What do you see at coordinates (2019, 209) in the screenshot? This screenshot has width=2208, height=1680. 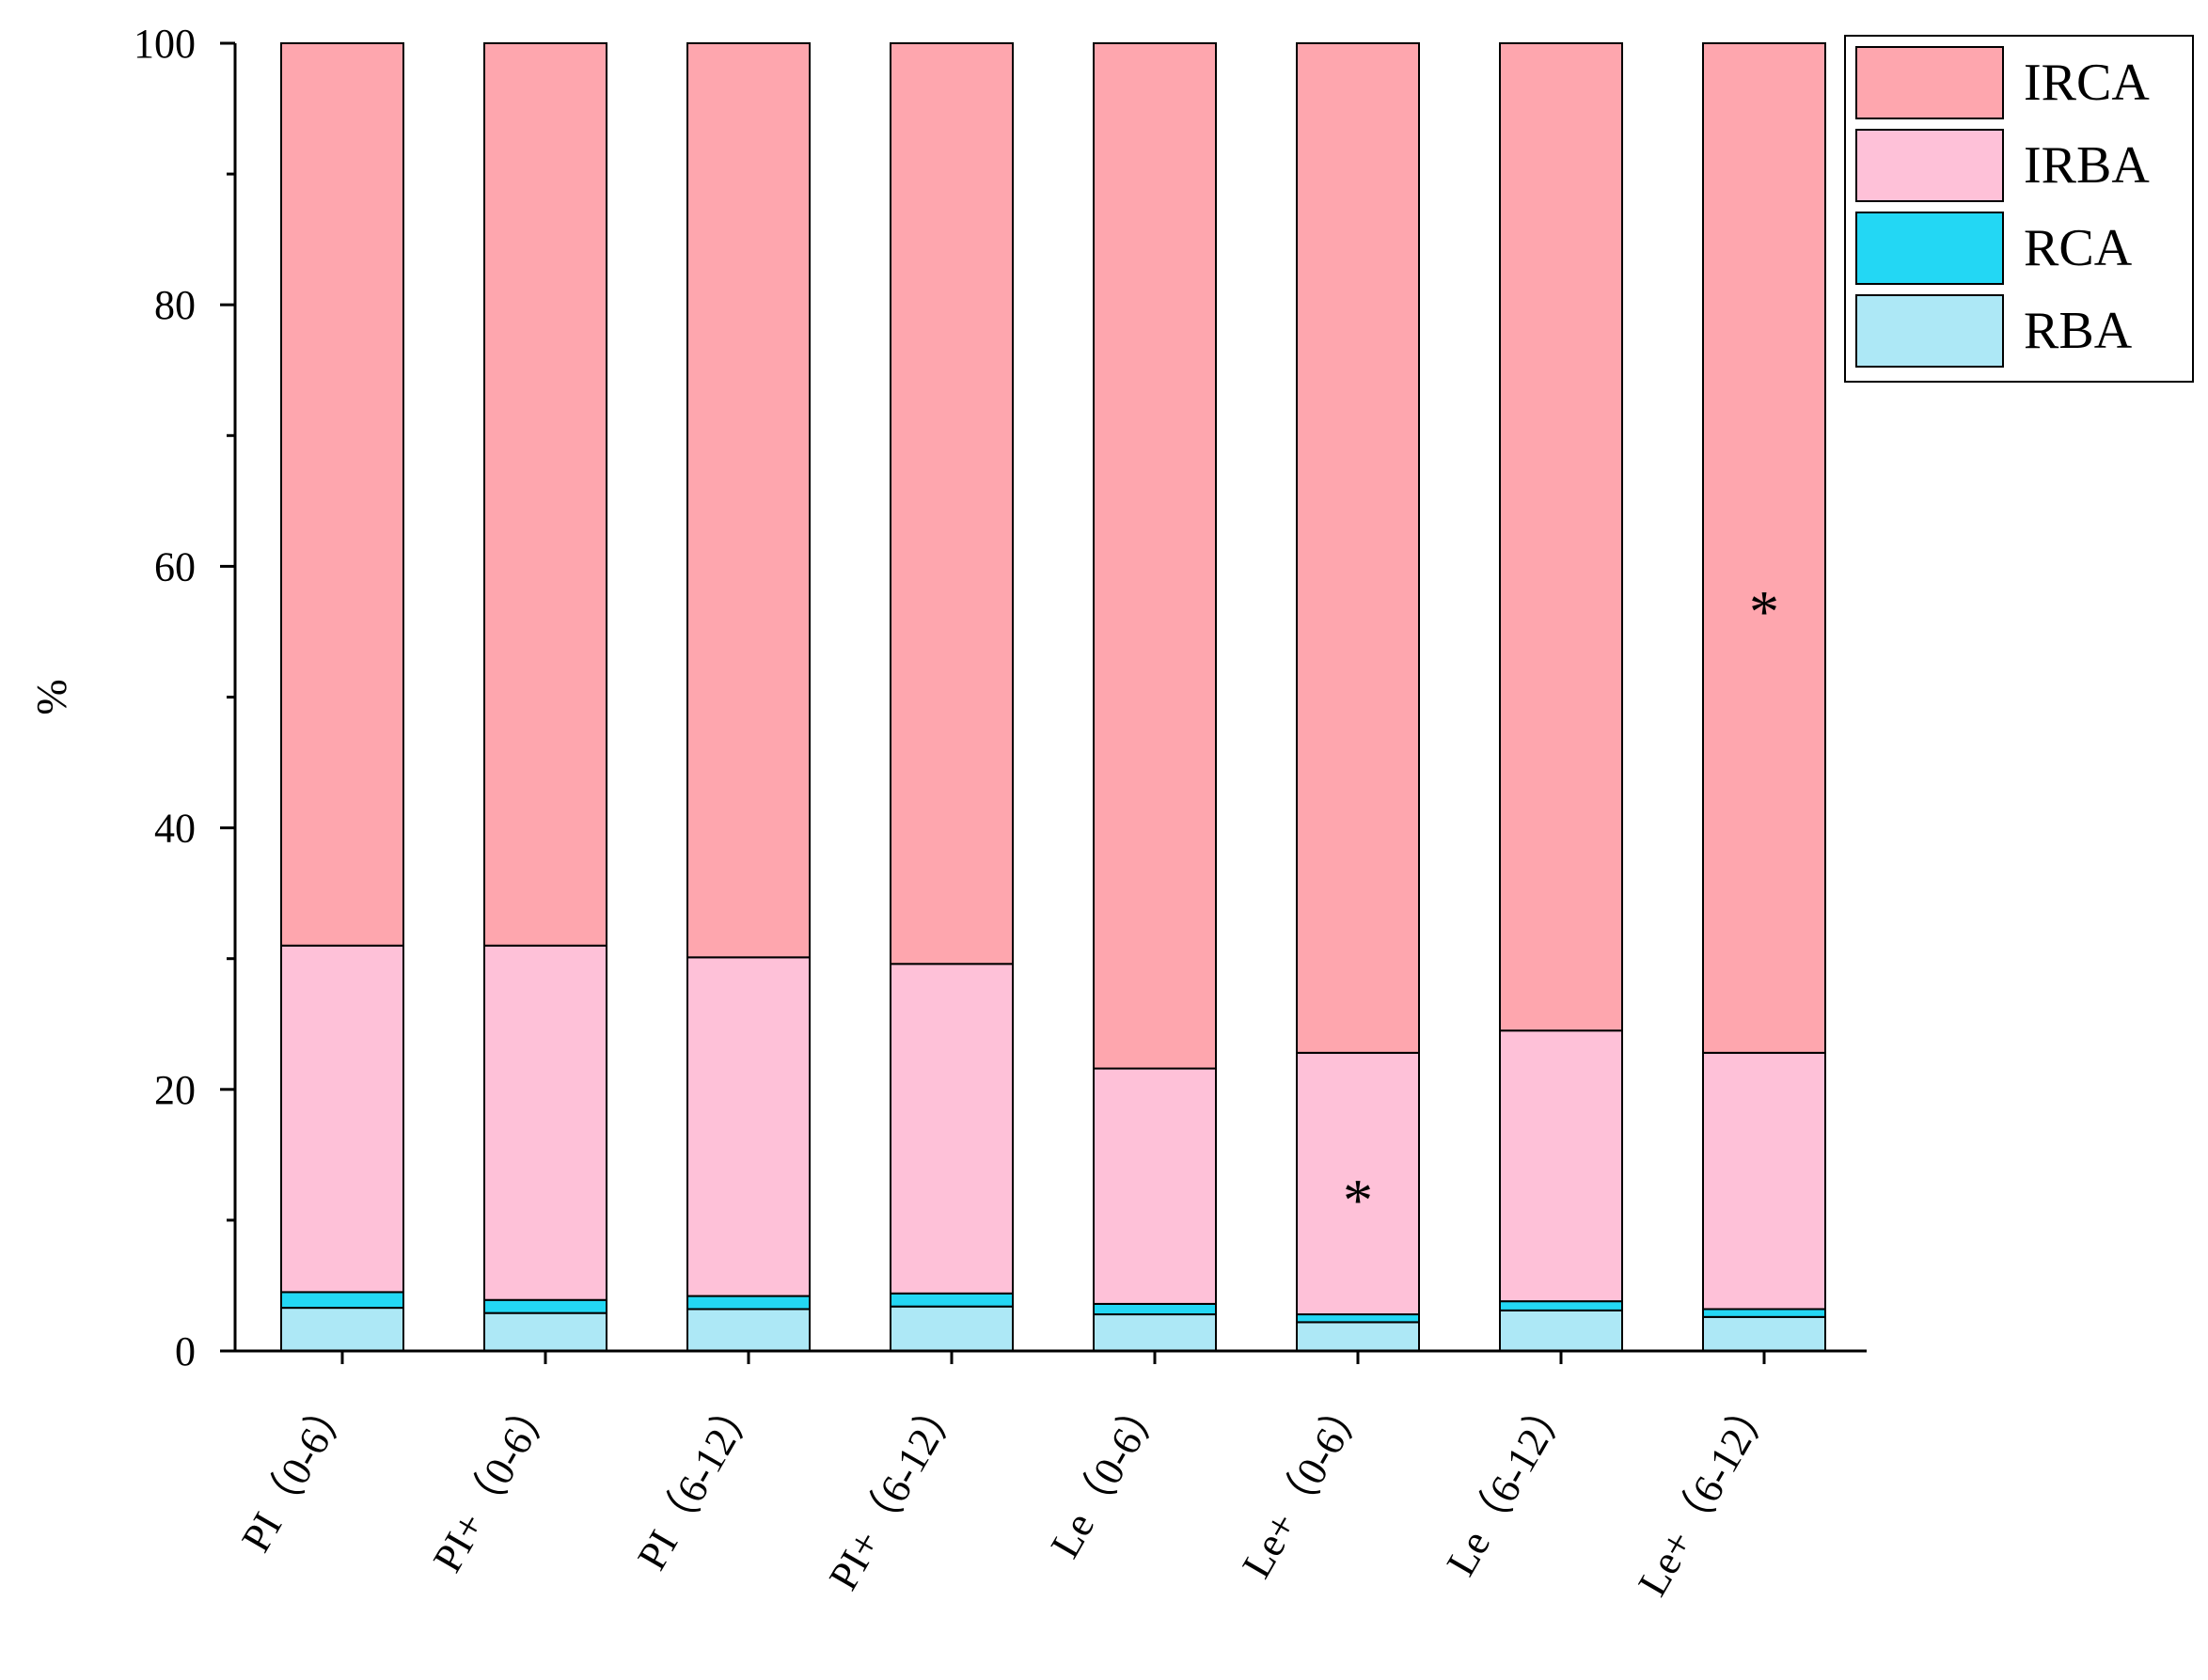 I see `legend: IRCA IRBA RCA RBA` at bounding box center [2019, 209].